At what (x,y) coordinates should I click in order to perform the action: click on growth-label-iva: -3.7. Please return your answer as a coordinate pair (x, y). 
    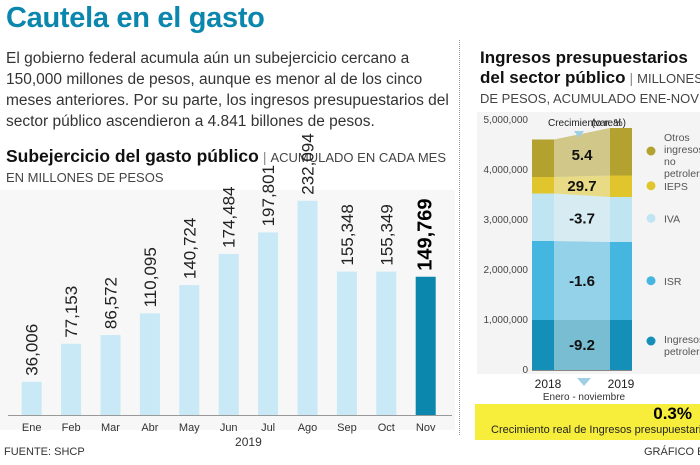
    Looking at the image, I should click on (582, 218).